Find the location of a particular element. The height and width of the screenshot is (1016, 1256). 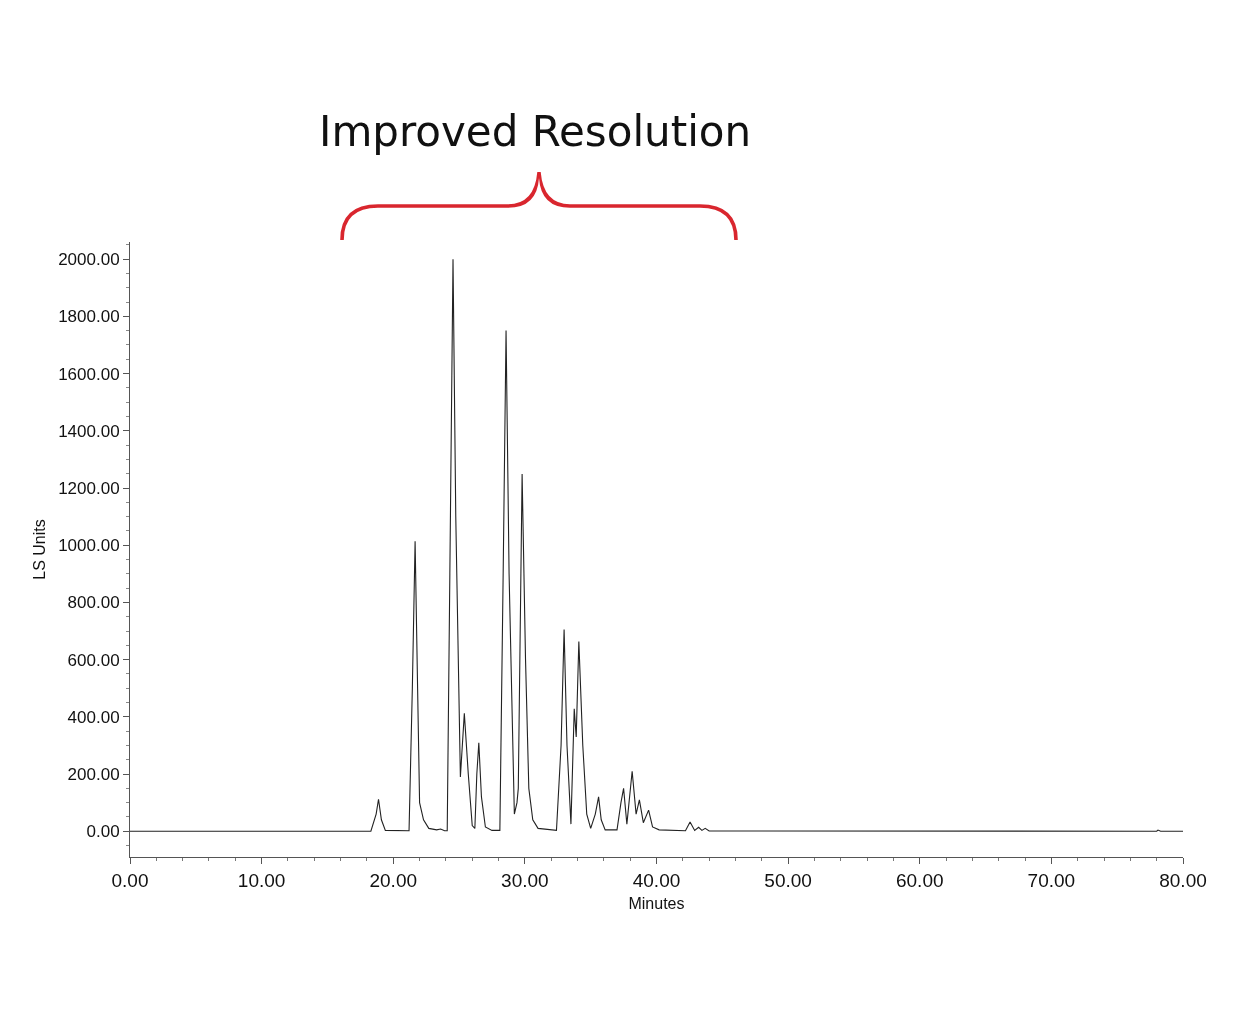

y-tick-label: 1200.00 is located at coordinates (89, 488).